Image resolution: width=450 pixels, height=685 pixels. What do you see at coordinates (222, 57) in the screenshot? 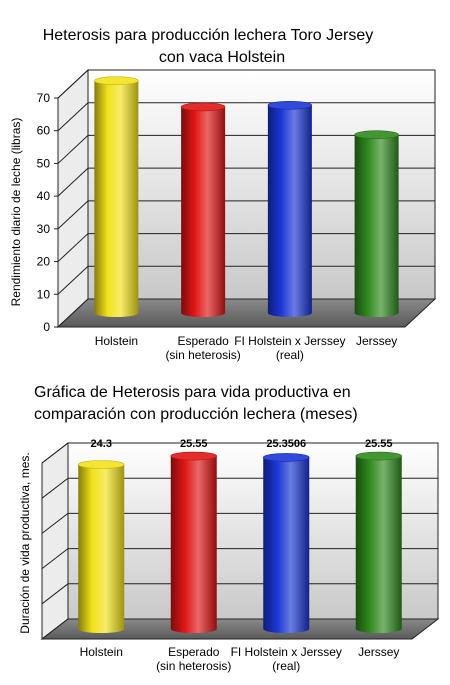
I see `chart-title-line-2: con vaca Holstein` at bounding box center [222, 57].